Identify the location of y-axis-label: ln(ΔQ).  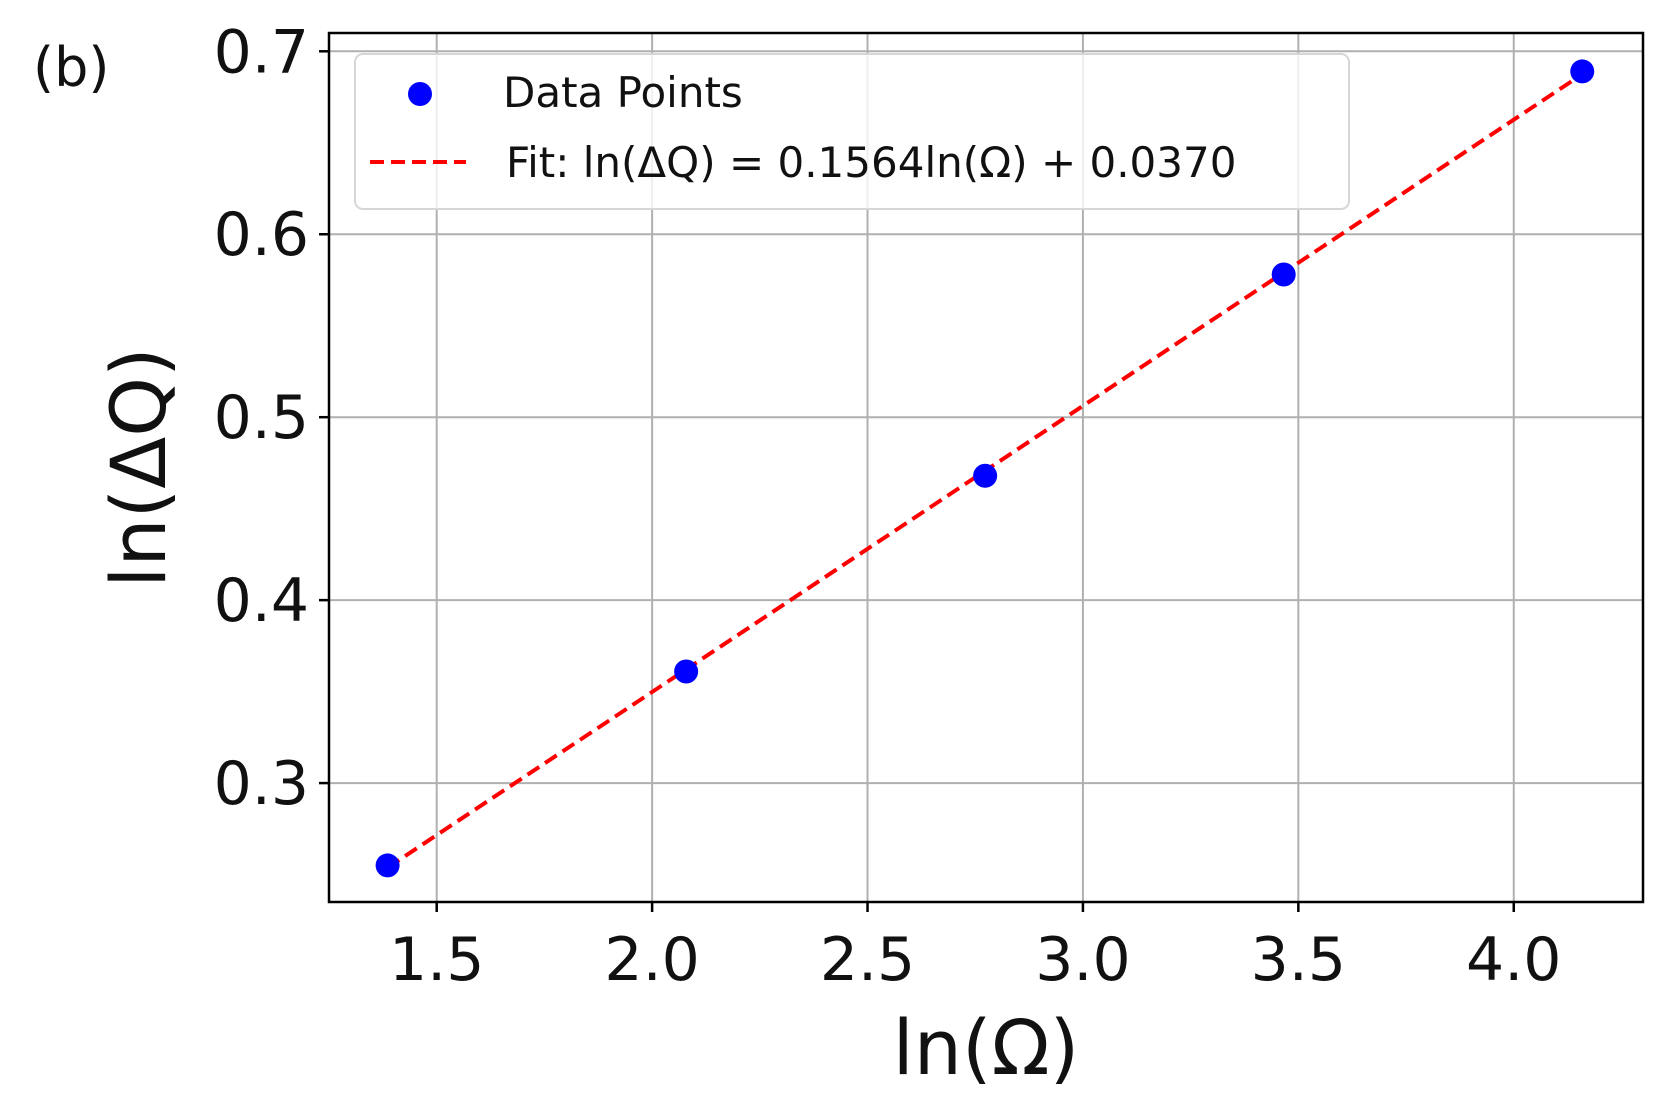
(138, 467).